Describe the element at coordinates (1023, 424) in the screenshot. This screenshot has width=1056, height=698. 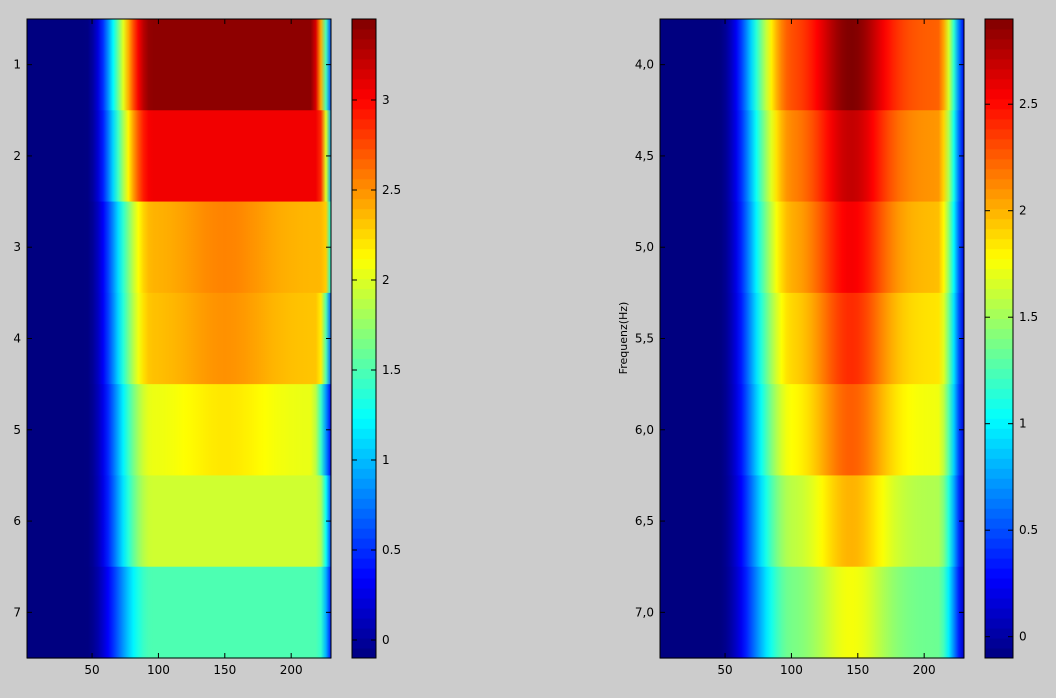
I see `colorbar-tick-label: 1` at that location.